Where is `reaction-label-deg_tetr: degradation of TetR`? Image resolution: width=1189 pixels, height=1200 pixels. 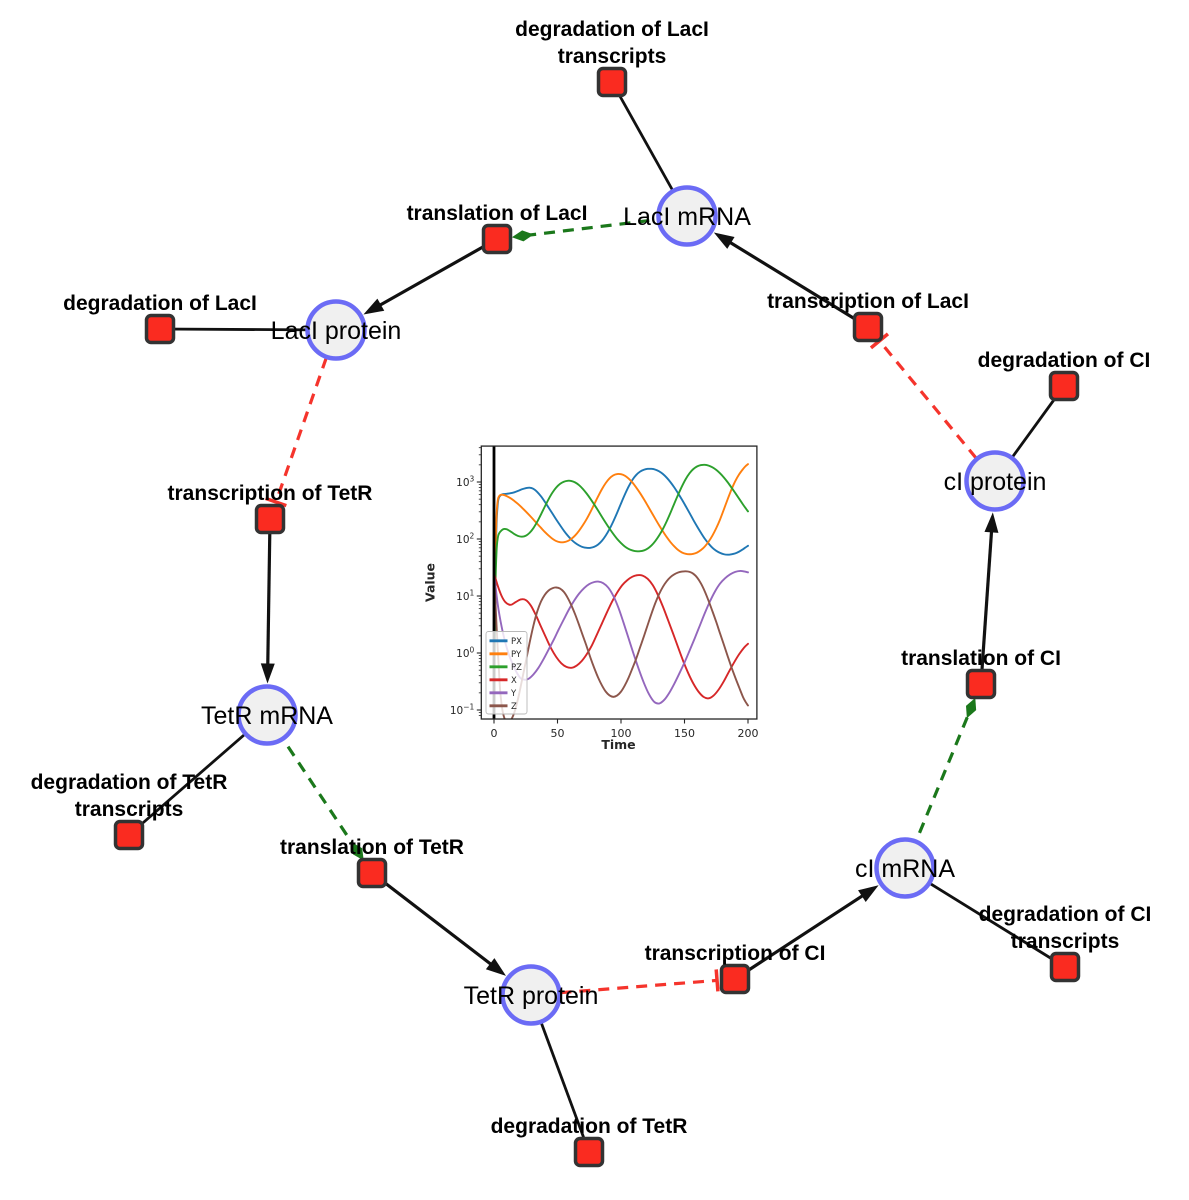
reaction-label-deg_tetr: degradation of TetR is located at coordinates (589, 1126).